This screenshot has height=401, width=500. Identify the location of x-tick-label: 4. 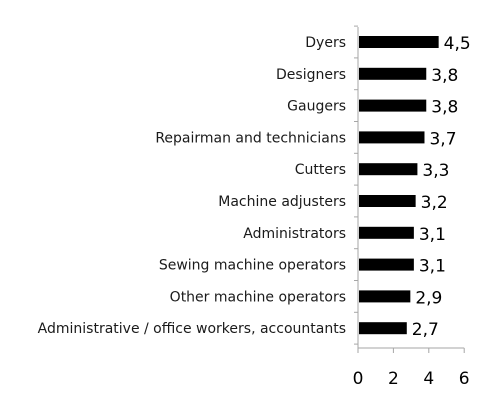
(428, 379).